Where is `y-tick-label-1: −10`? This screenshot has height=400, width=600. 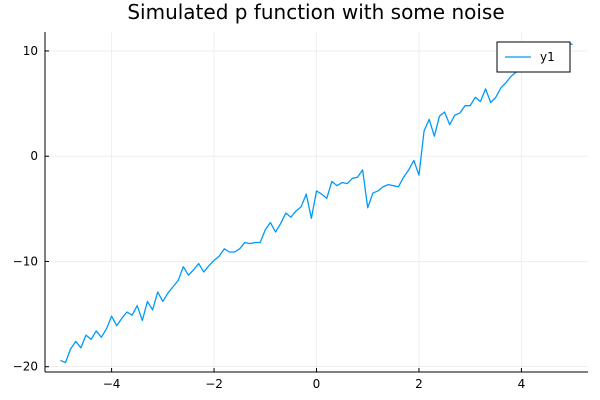
y-tick-label-1: −10 is located at coordinates (25, 261).